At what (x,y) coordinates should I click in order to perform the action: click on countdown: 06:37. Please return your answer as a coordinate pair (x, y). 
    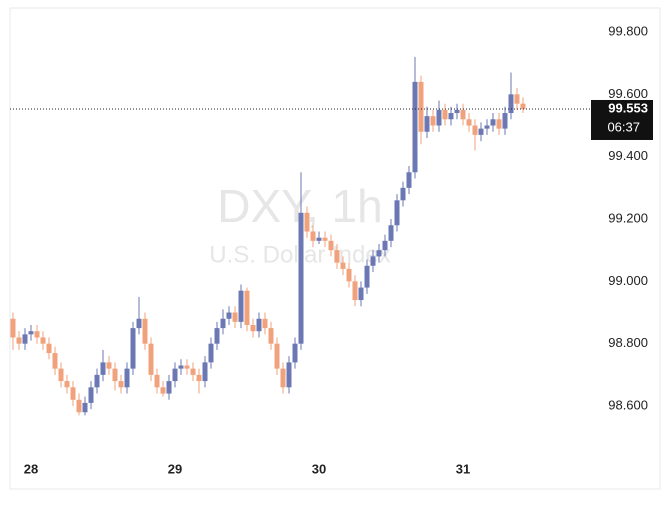
    Looking at the image, I should click on (623, 126).